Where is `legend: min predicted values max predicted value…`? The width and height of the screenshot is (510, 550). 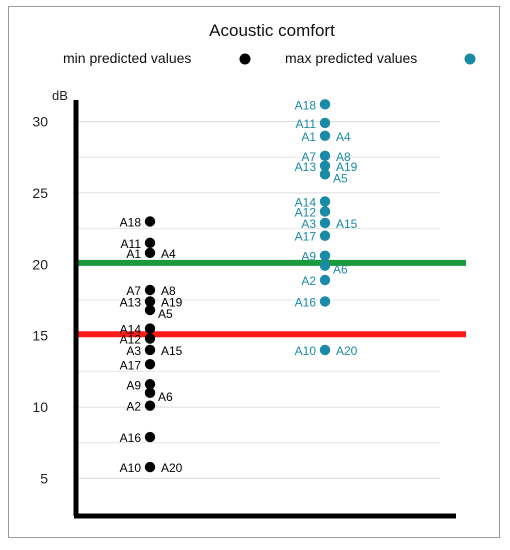 legend: min predicted values max predicted value… is located at coordinates (269, 58).